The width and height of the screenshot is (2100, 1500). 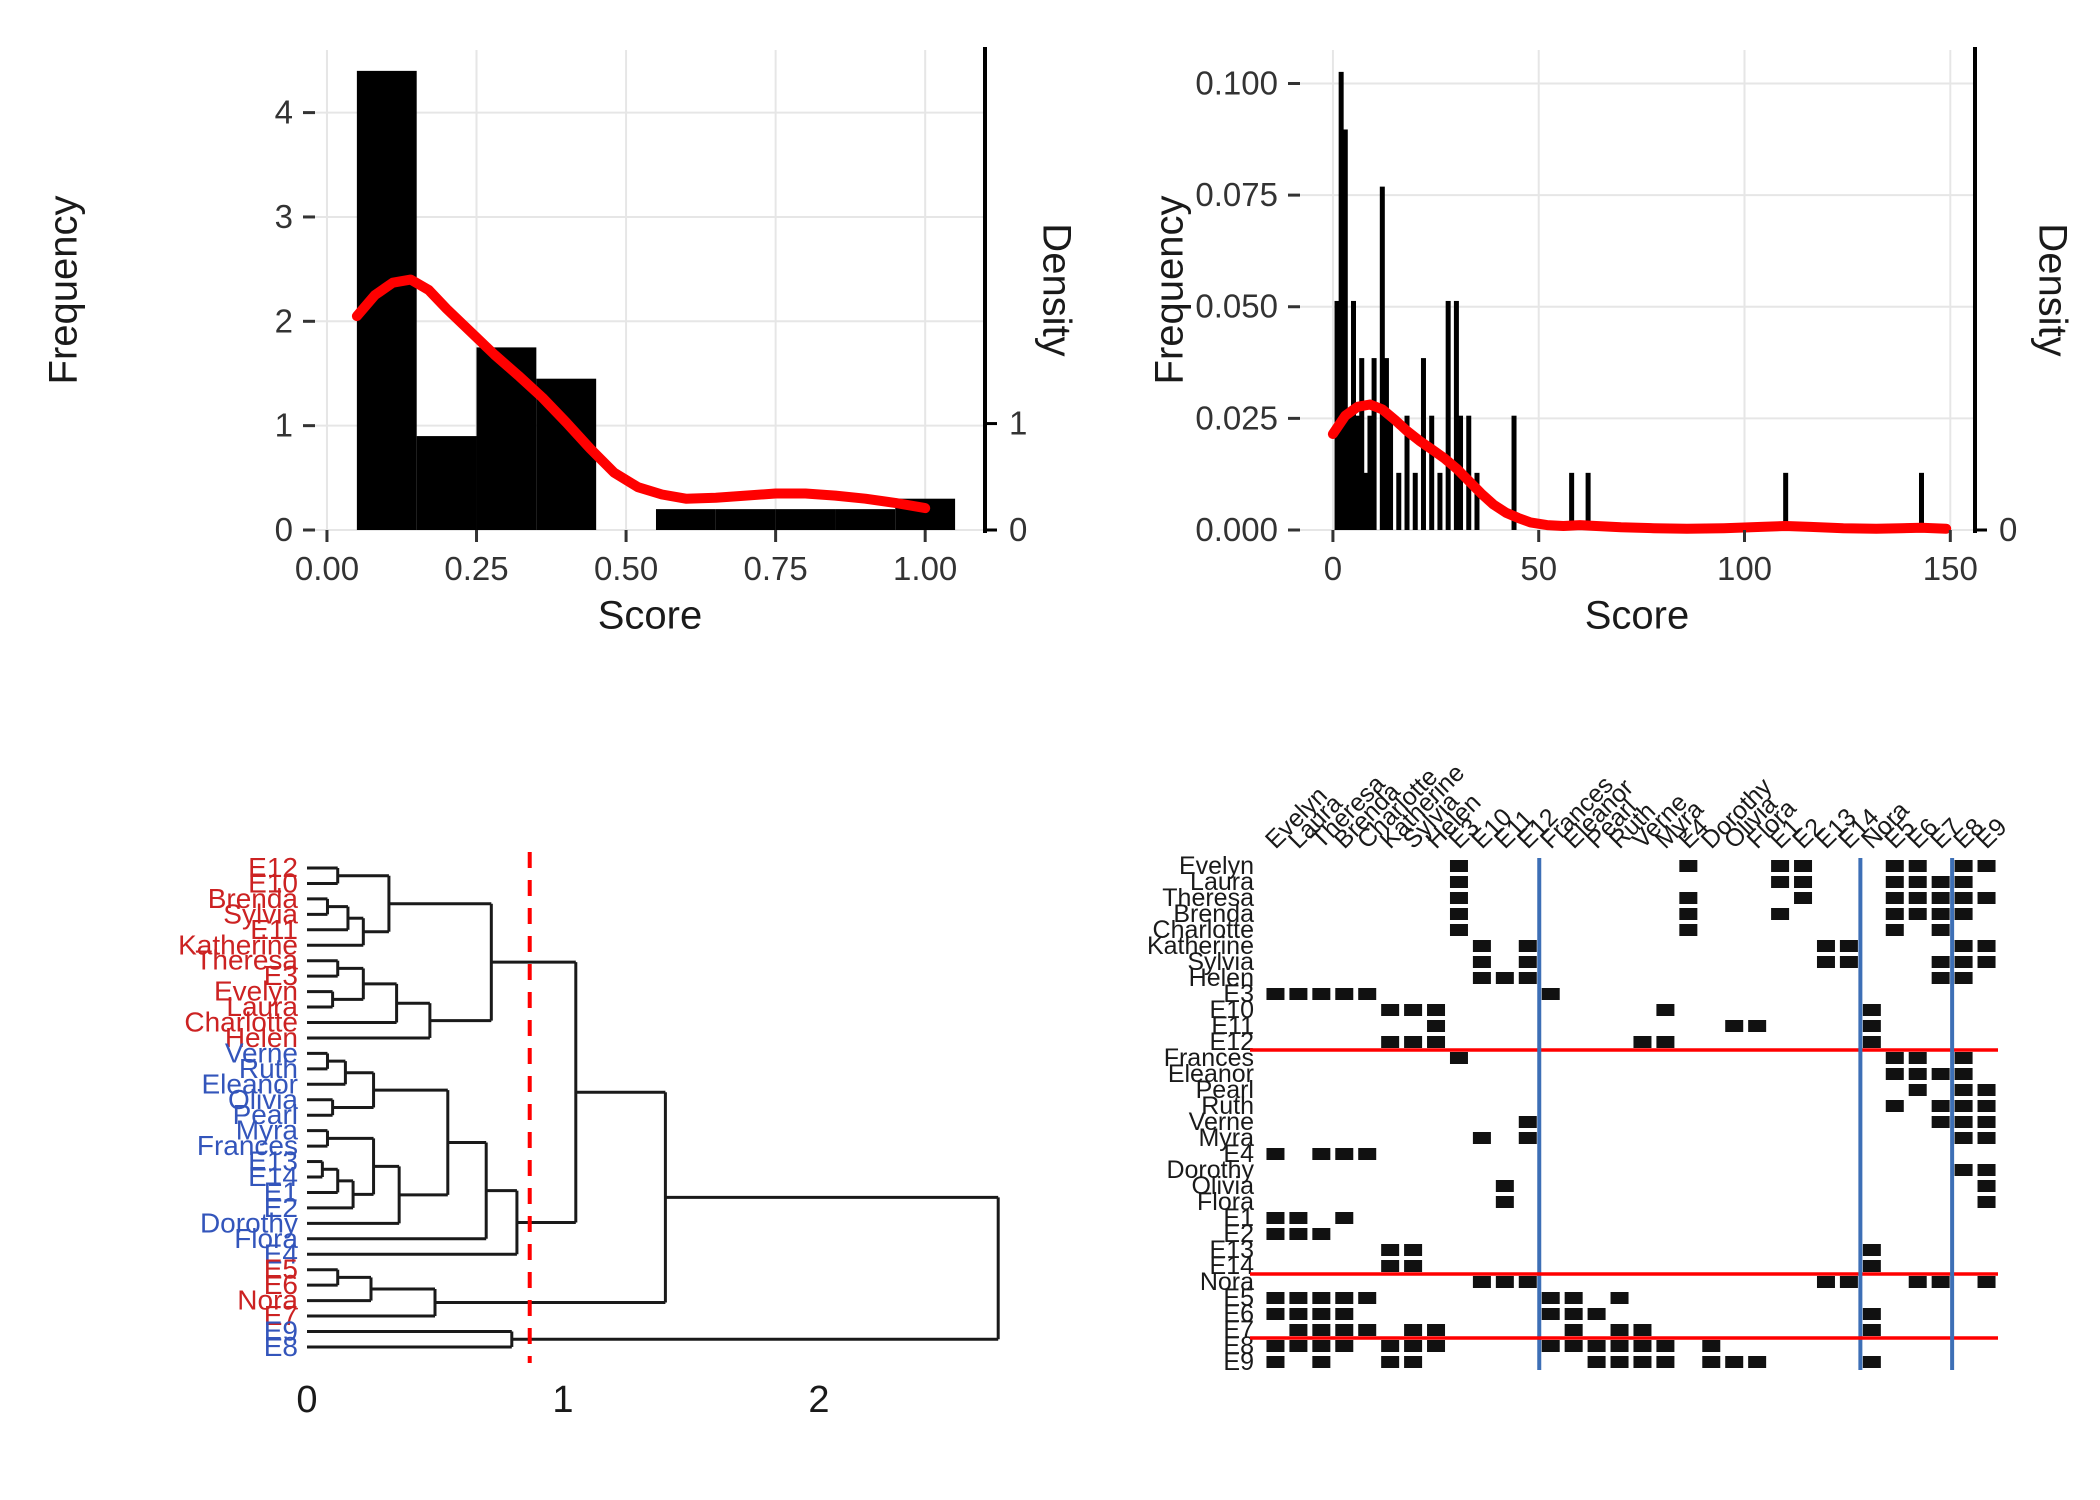 I want to click on dendro-leaf-label: Charlotte, so click(x=241, y=1022).